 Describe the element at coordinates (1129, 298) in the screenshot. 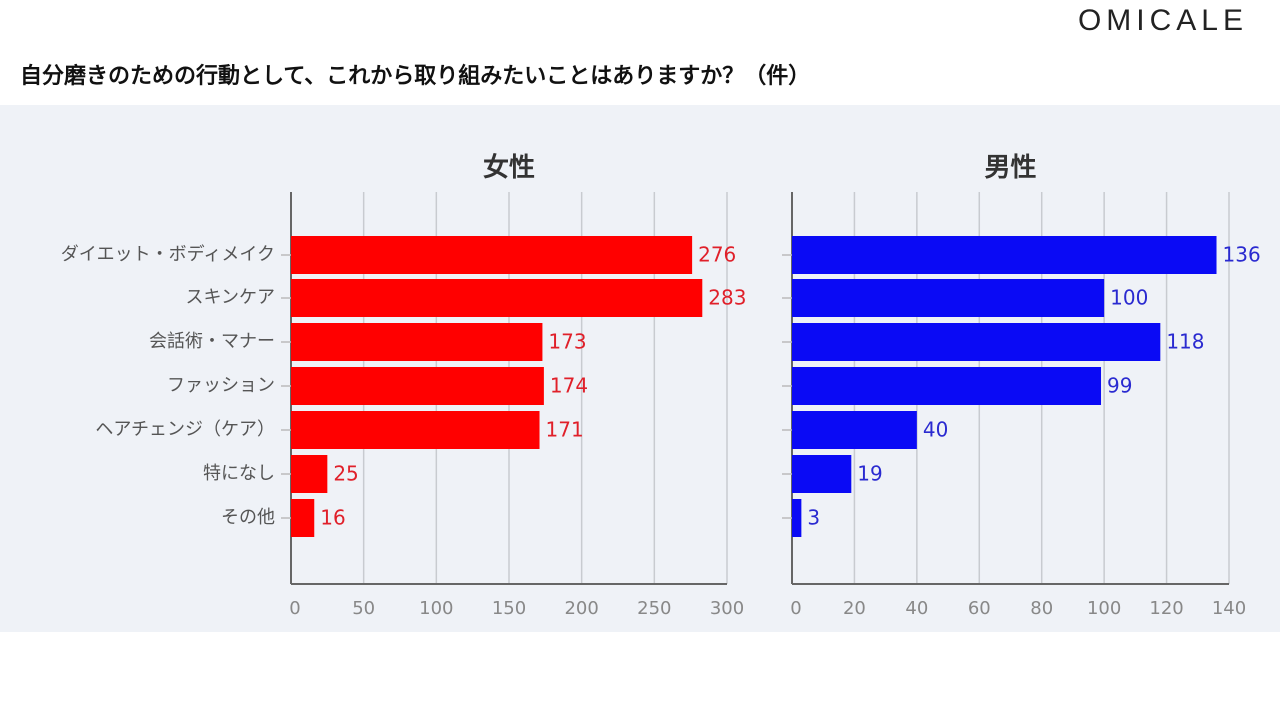

I see `male-value-label: 100` at that location.